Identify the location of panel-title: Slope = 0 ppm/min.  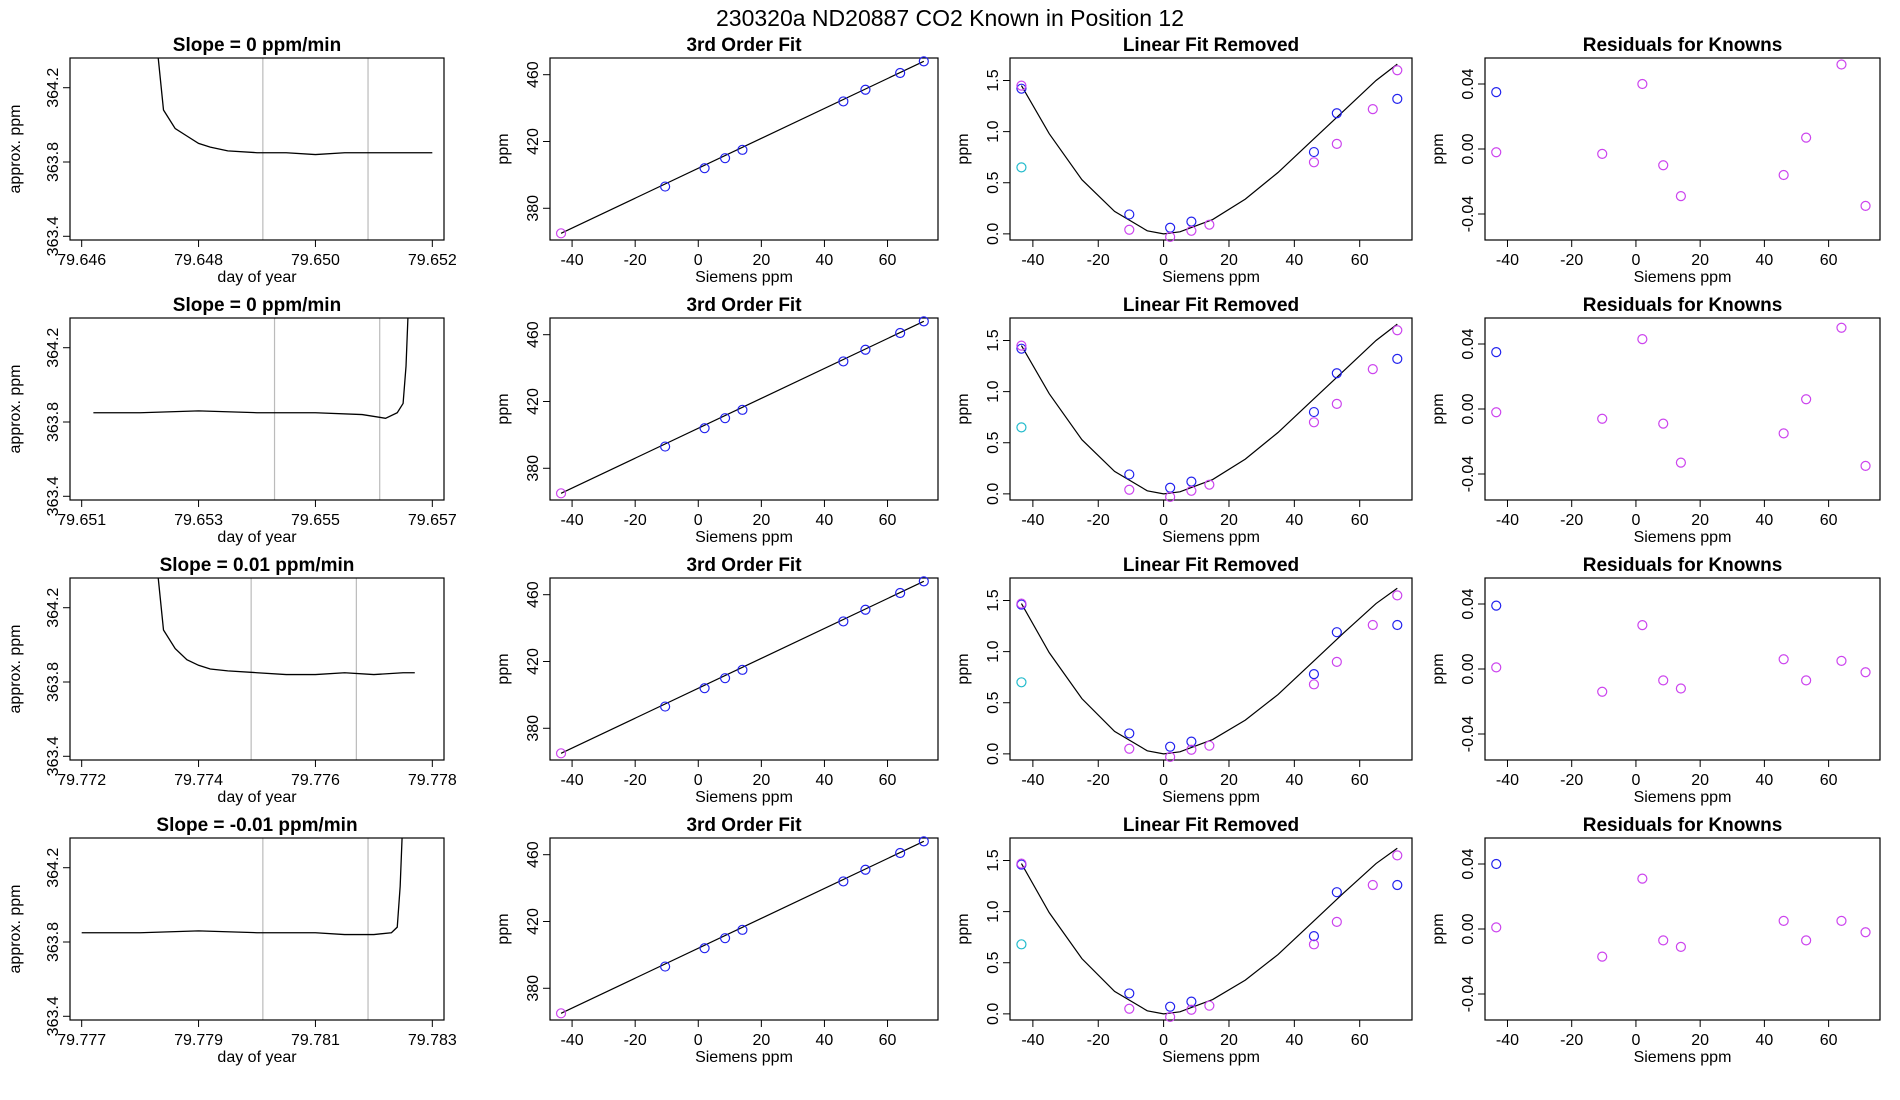
(257, 305).